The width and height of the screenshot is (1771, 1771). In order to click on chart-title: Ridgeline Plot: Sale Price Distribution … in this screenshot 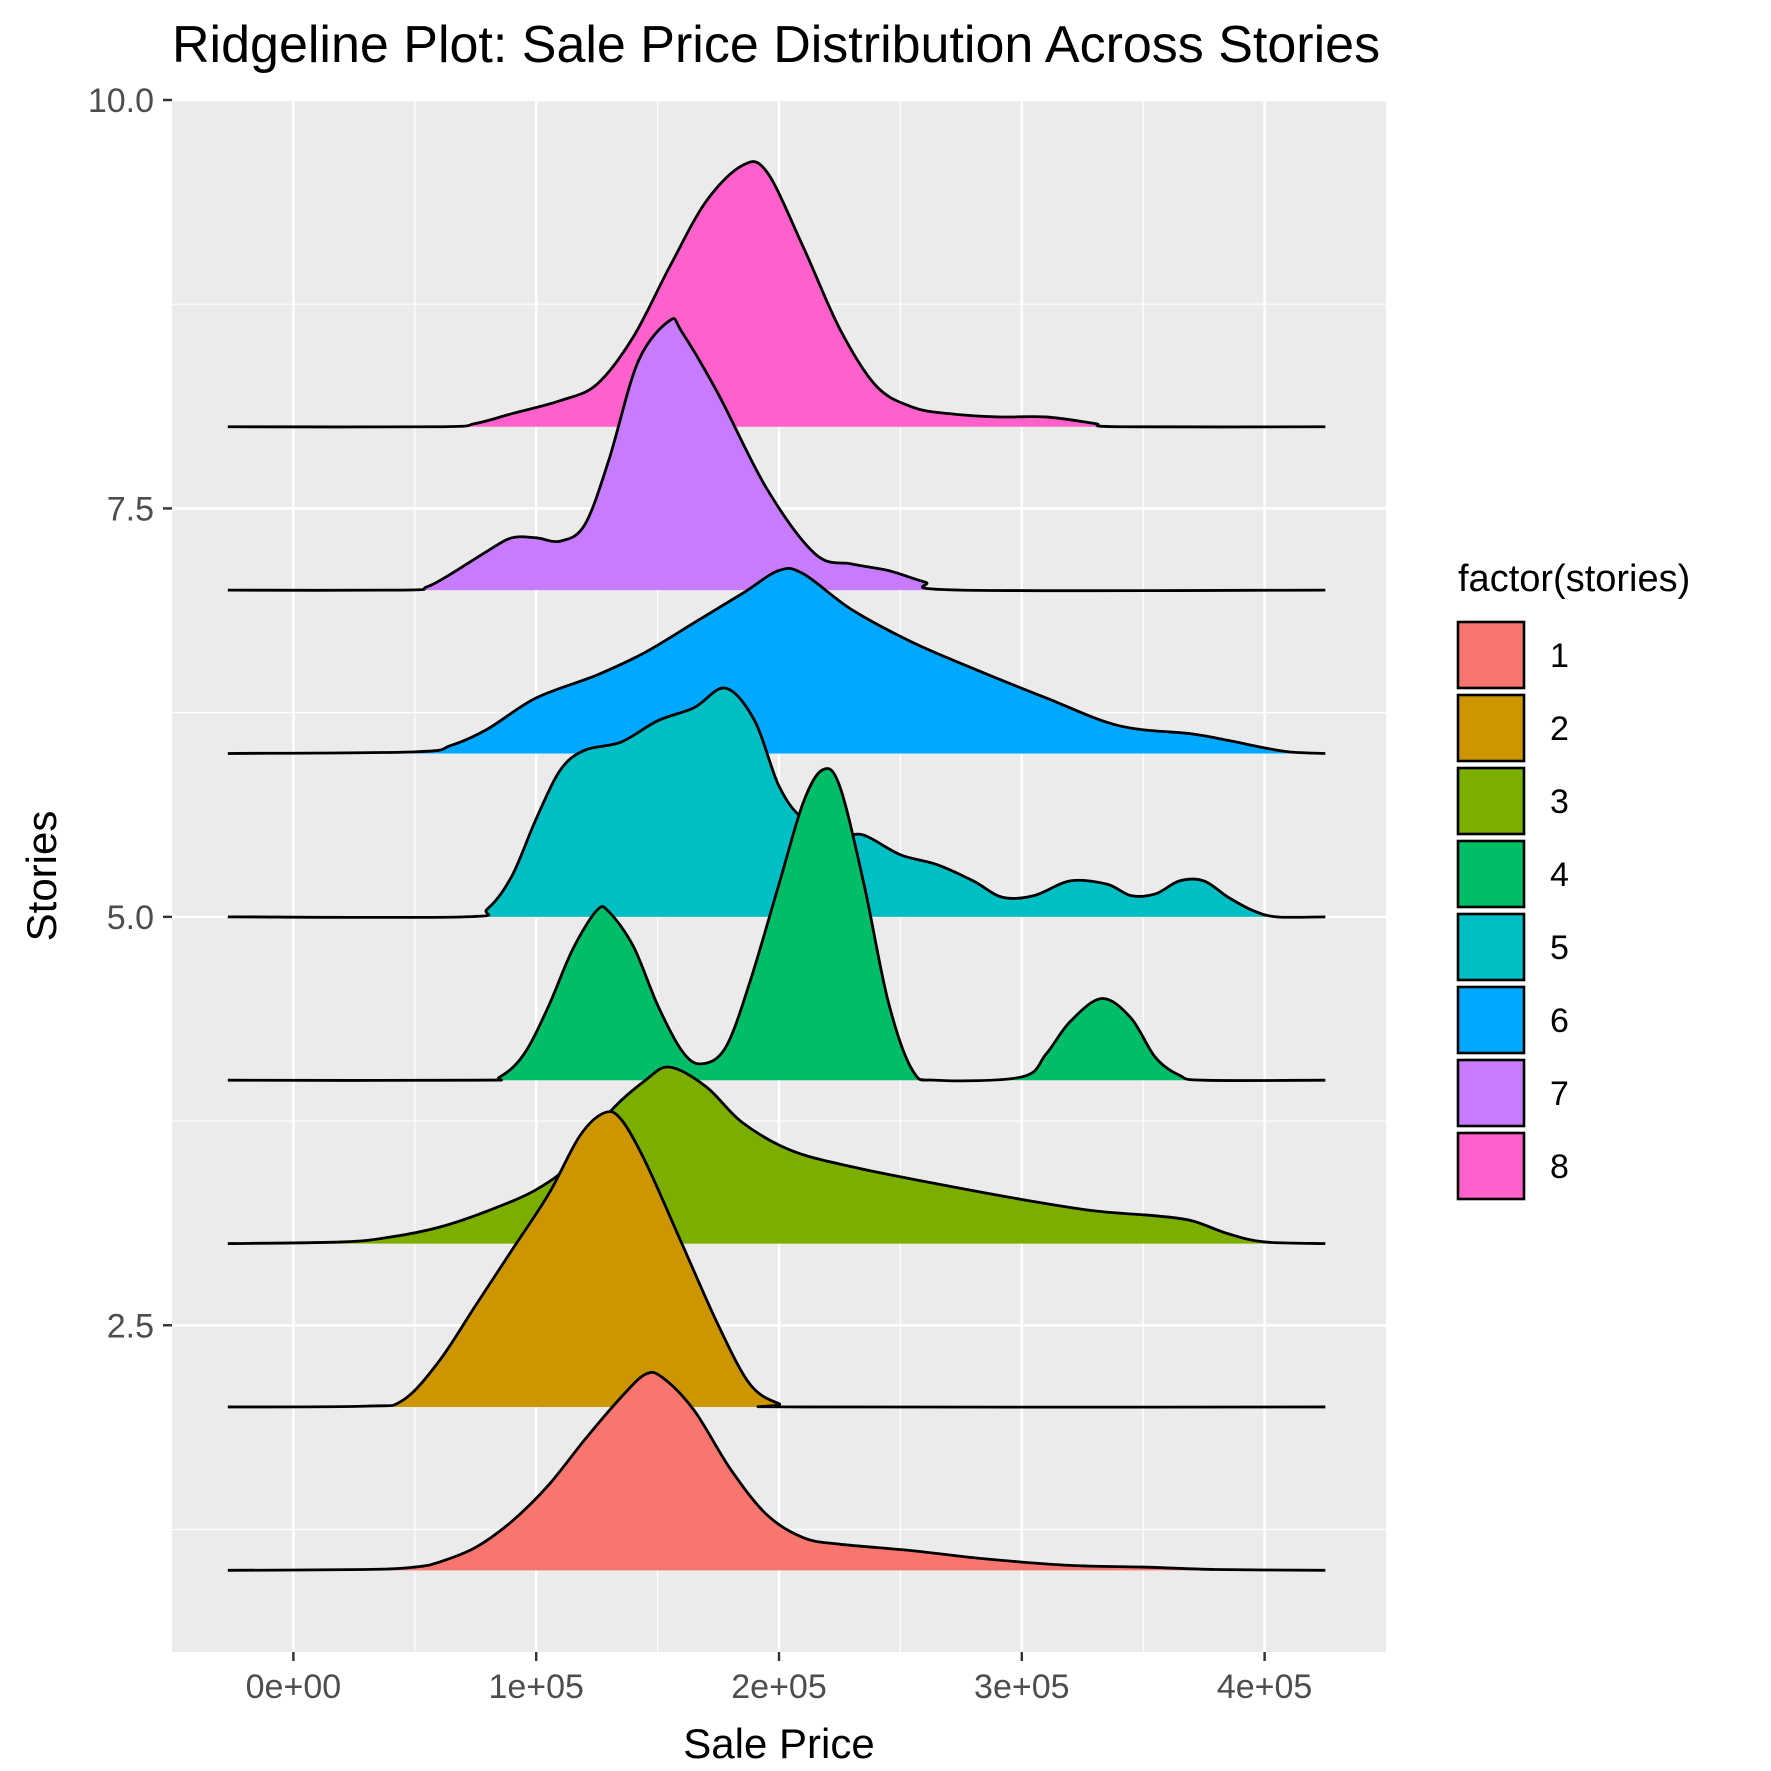, I will do `click(776, 45)`.